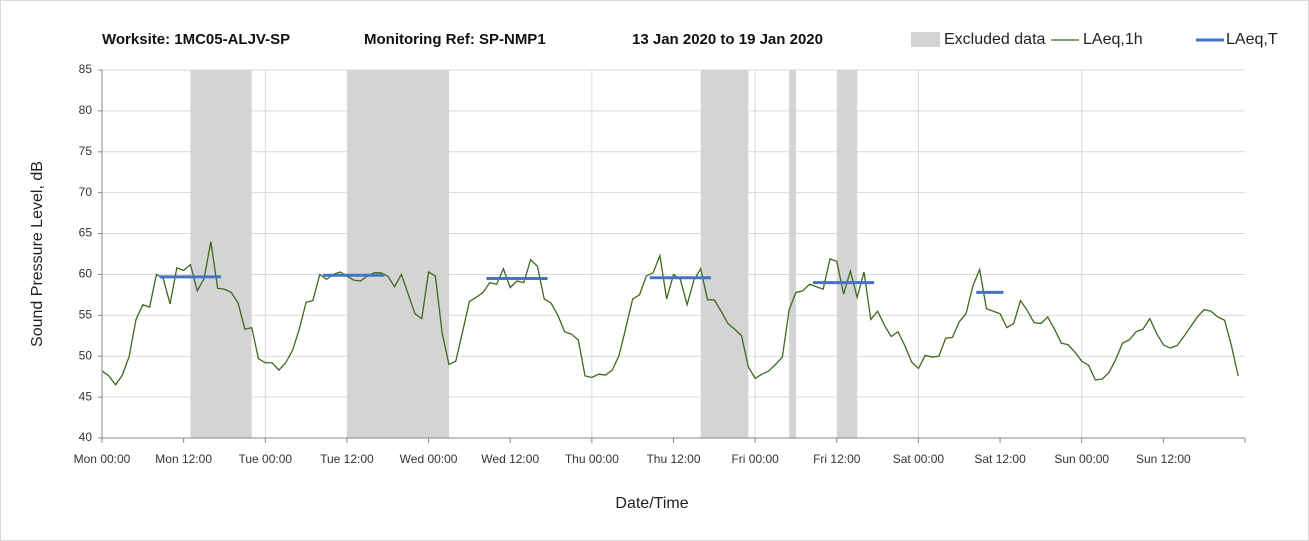  I want to click on legend-swatch, so click(925, 39).